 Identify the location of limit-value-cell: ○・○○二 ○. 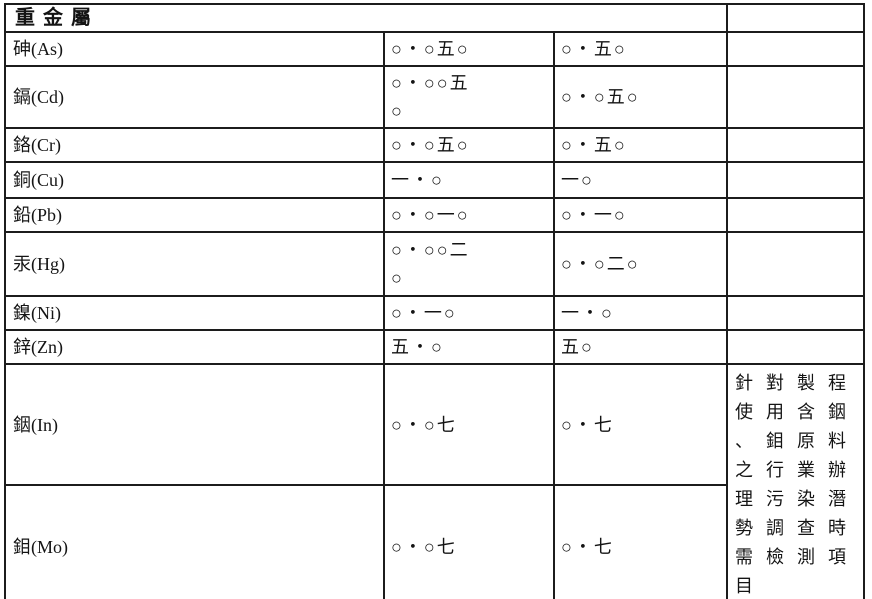
(469, 264).